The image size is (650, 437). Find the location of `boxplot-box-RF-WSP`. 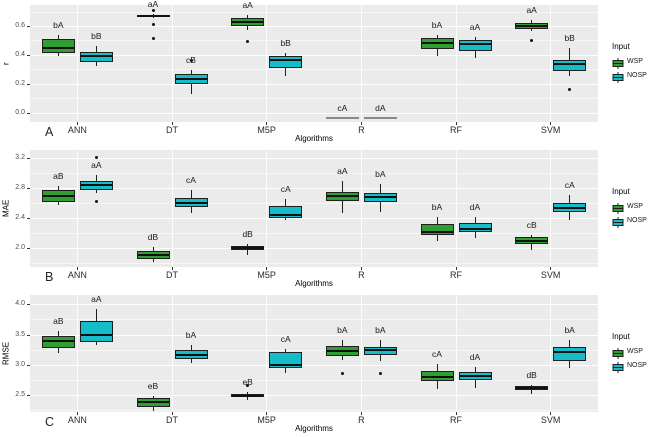

boxplot-box-RF-WSP is located at coordinates (437, 229).